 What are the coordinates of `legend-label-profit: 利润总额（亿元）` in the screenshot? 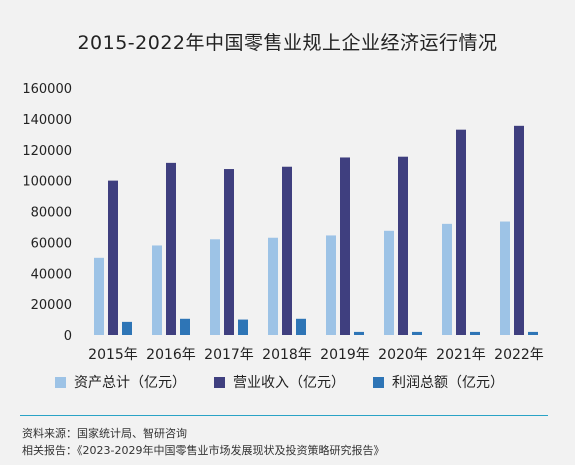 It's located at (448, 383).